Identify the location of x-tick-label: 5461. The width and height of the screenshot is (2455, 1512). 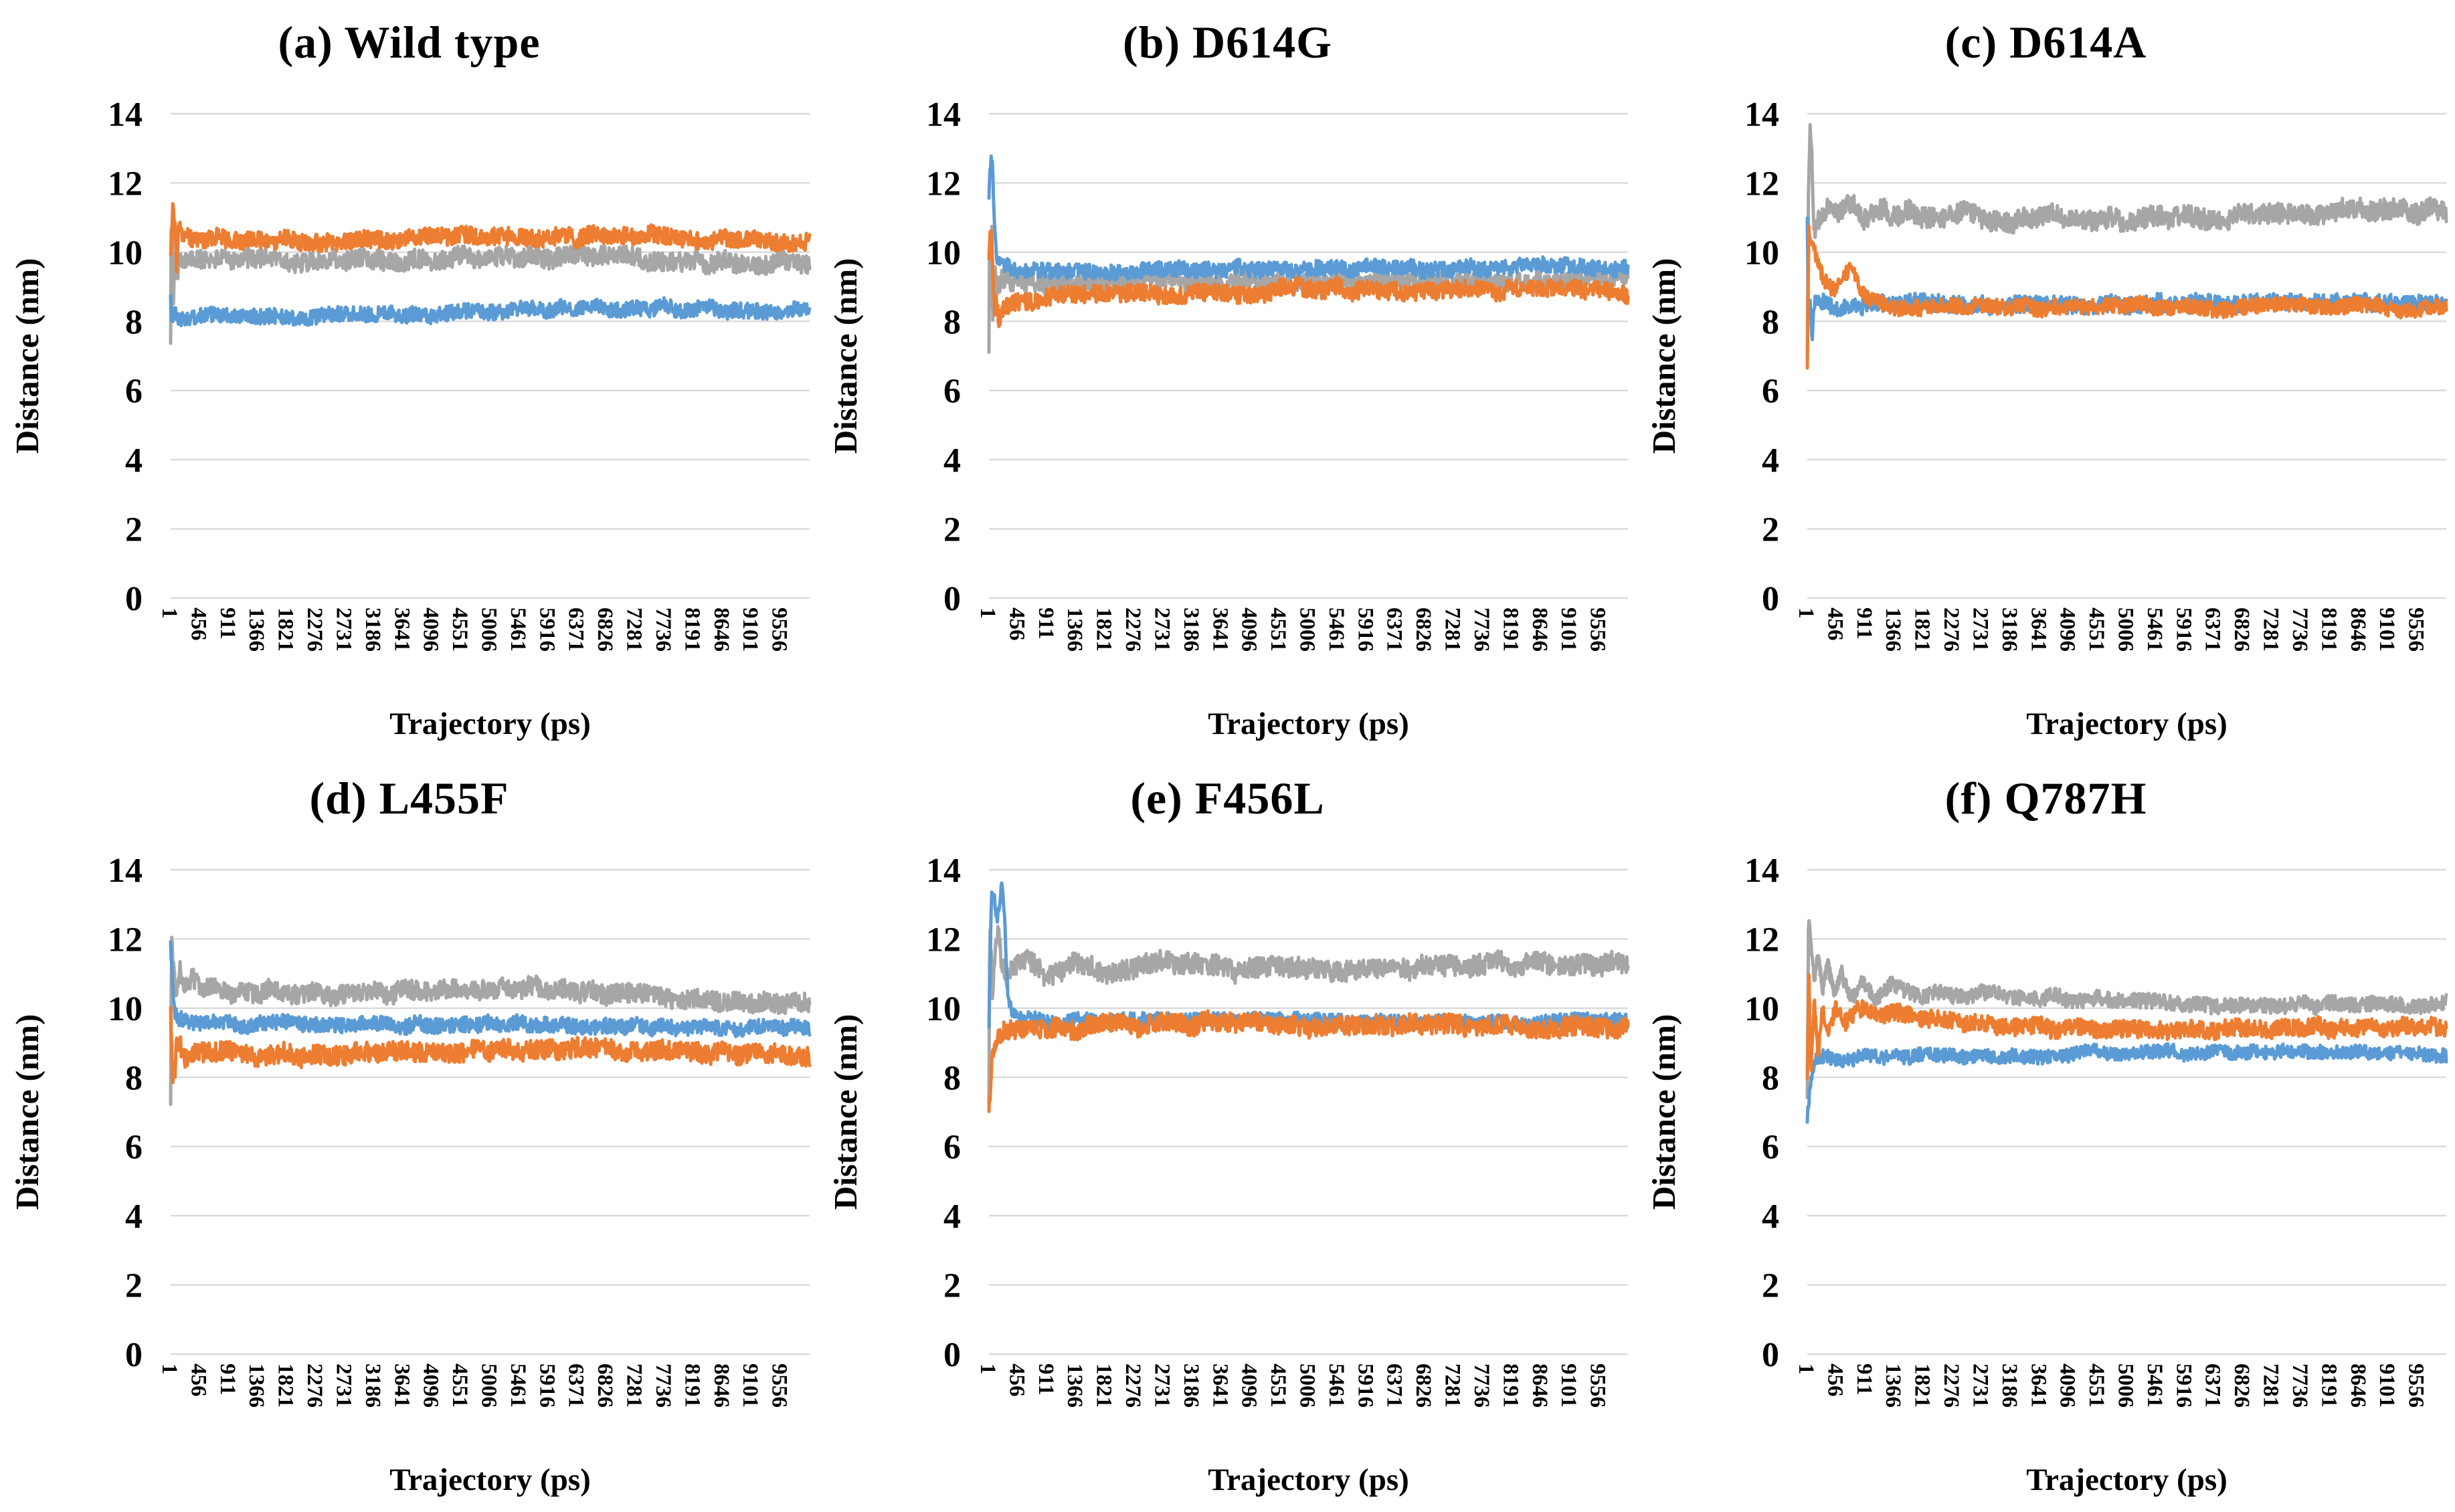
(2155, 1385).